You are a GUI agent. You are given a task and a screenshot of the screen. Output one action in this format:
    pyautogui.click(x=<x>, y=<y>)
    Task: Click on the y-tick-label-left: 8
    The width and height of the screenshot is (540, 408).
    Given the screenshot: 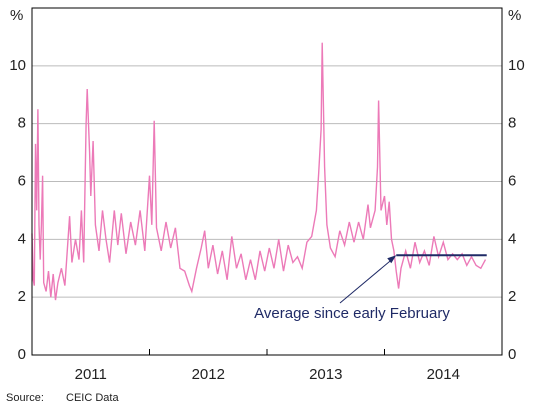 What is the action you would take?
    pyautogui.click(x=22, y=123)
    